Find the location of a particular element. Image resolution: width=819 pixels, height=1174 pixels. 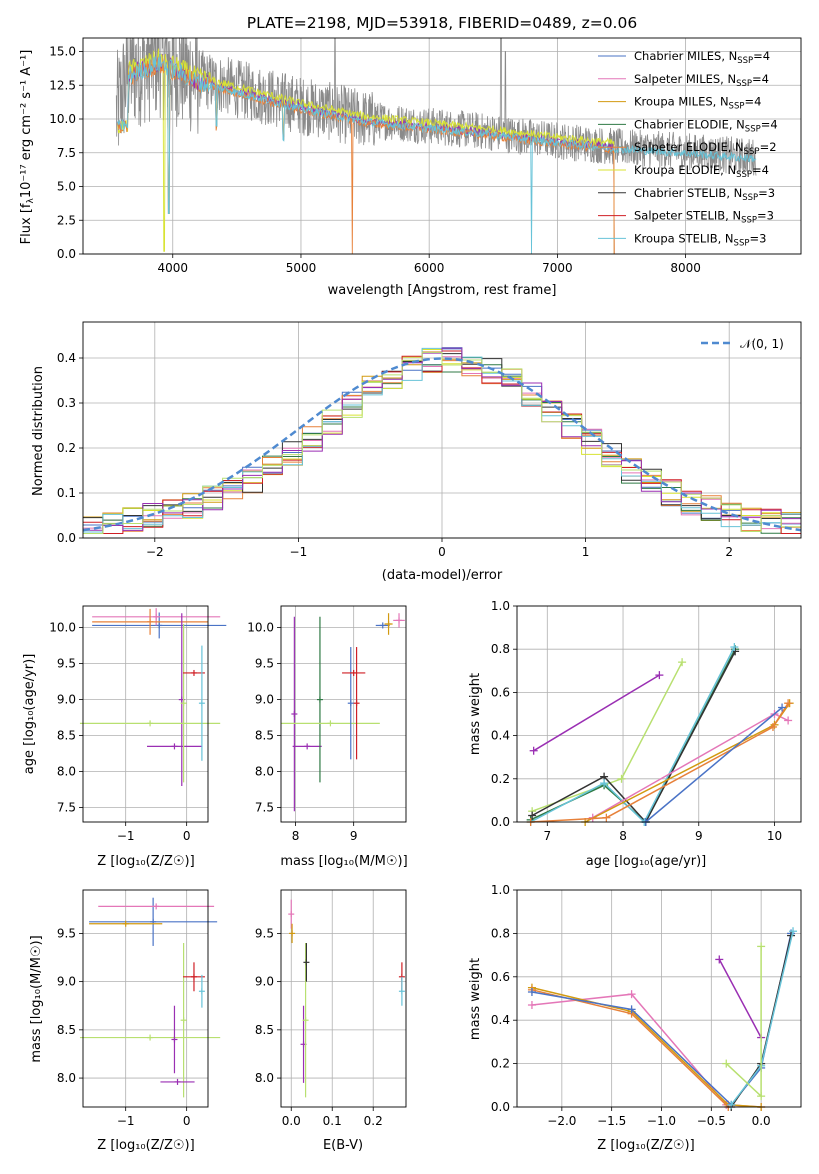

y-tick-label: 5.0 is located at coordinates (66, 187).